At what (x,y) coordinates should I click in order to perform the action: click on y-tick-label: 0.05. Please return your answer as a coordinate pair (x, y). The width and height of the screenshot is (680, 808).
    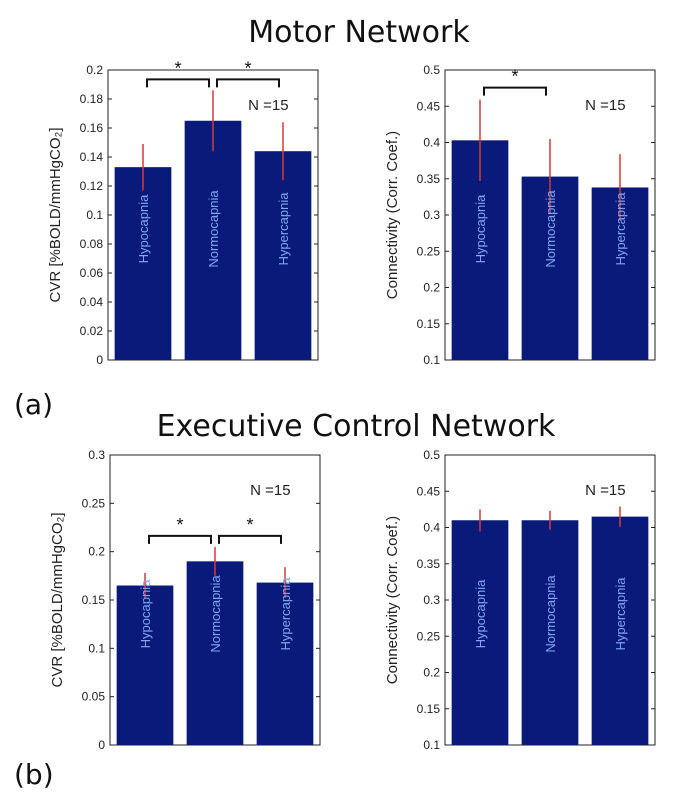
    Looking at the image, I should click on (94, 697).